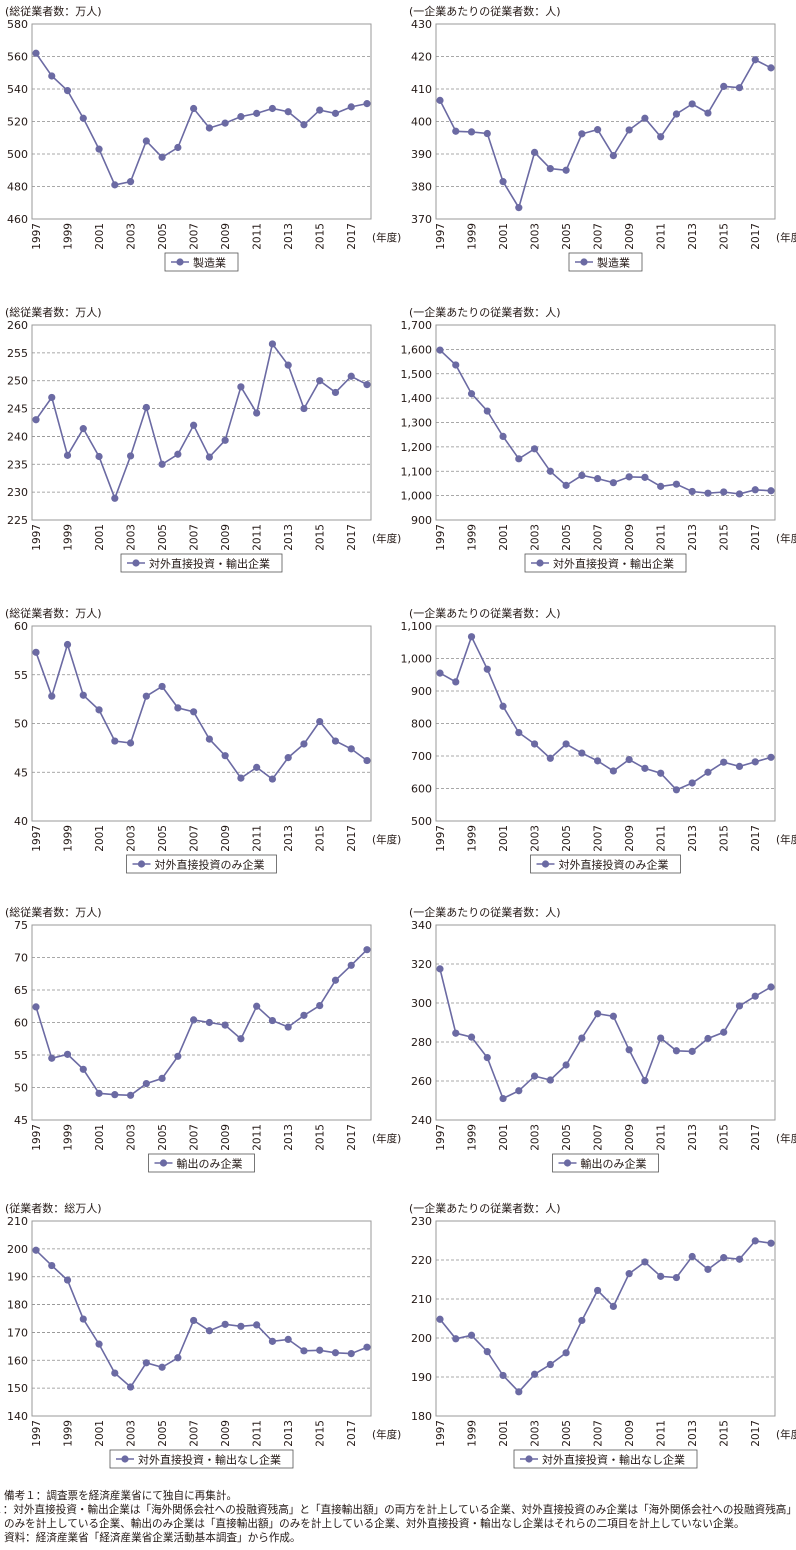  I want to click on x-tick-label: 2015, so click(725, 537).